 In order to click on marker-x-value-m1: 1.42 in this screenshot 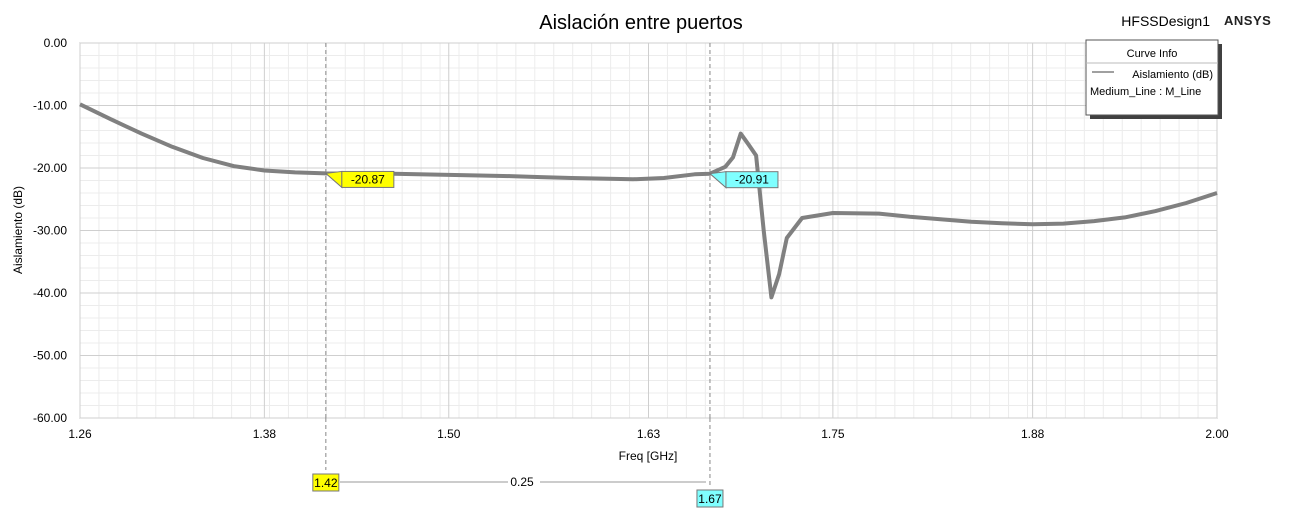, I will do `click(326, 483)`.